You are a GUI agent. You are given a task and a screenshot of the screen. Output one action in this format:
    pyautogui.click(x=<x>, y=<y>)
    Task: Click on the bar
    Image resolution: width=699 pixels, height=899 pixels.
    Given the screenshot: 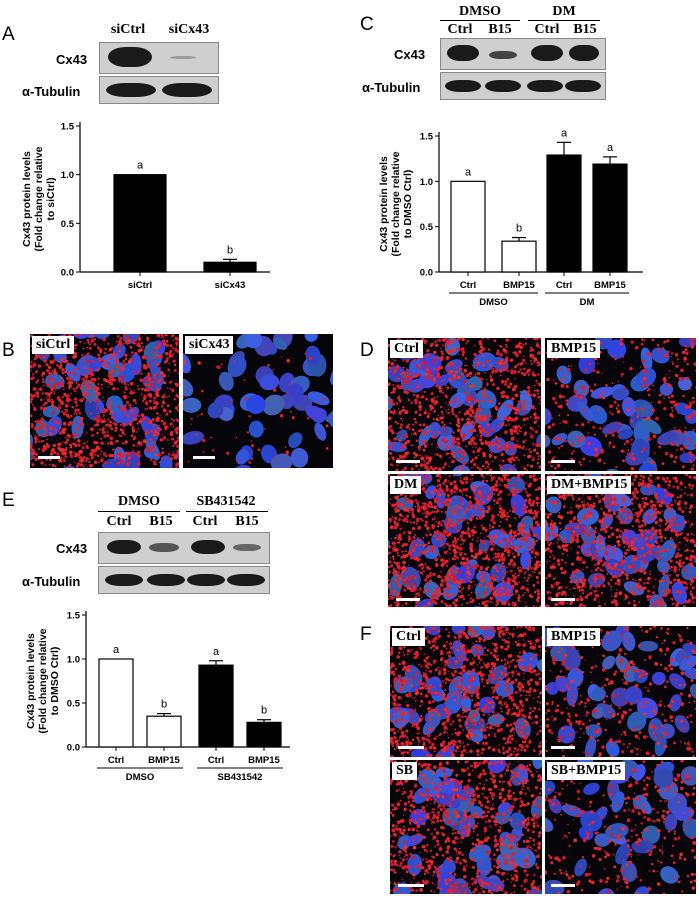 What is the action you would take?
    pyautogui.click(x=140, y=223)
    